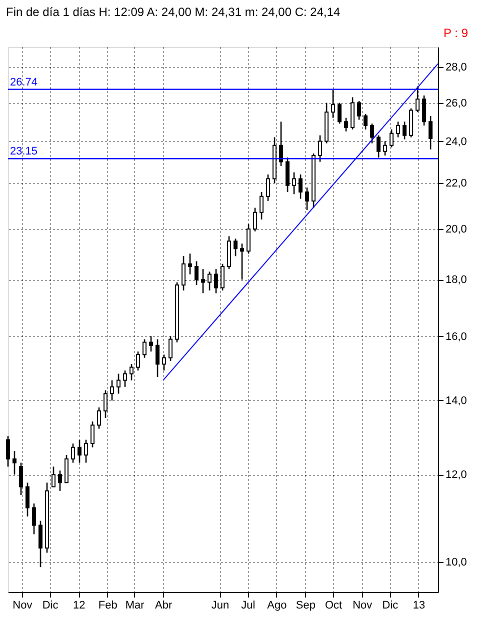 Image resolution: width=495 pixels, height=620 pixels. Describe the element at coordinates (306, 606) in the screenshot. I see `x-tick-label: Sep` at that location.